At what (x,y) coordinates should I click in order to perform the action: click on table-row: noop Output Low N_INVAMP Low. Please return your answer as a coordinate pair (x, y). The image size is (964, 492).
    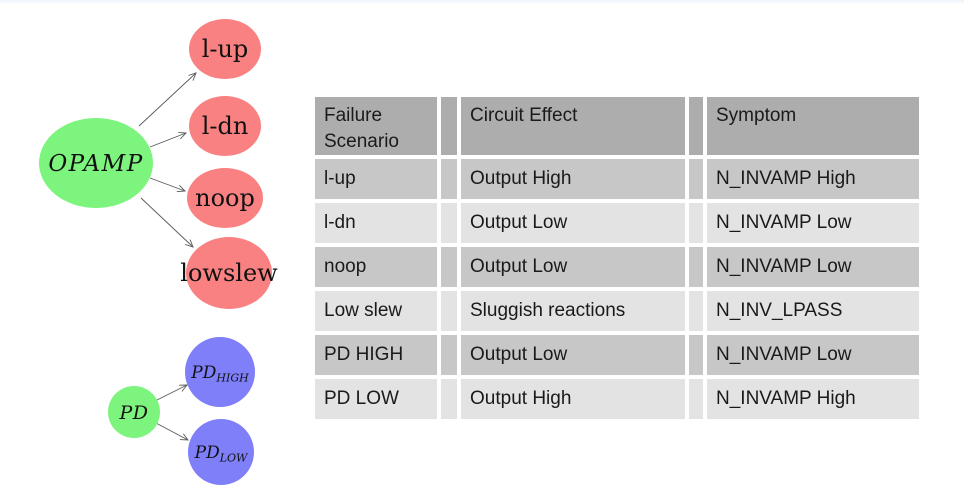
    Looking at the image, I should click on (617, 267).